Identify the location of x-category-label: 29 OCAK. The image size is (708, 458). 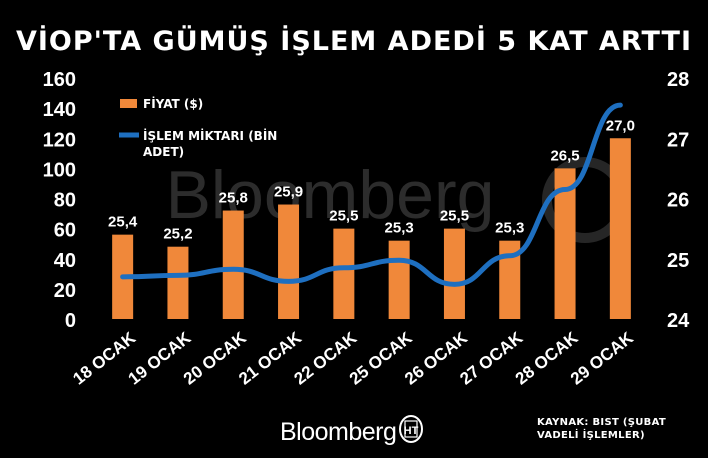
(602, 358).